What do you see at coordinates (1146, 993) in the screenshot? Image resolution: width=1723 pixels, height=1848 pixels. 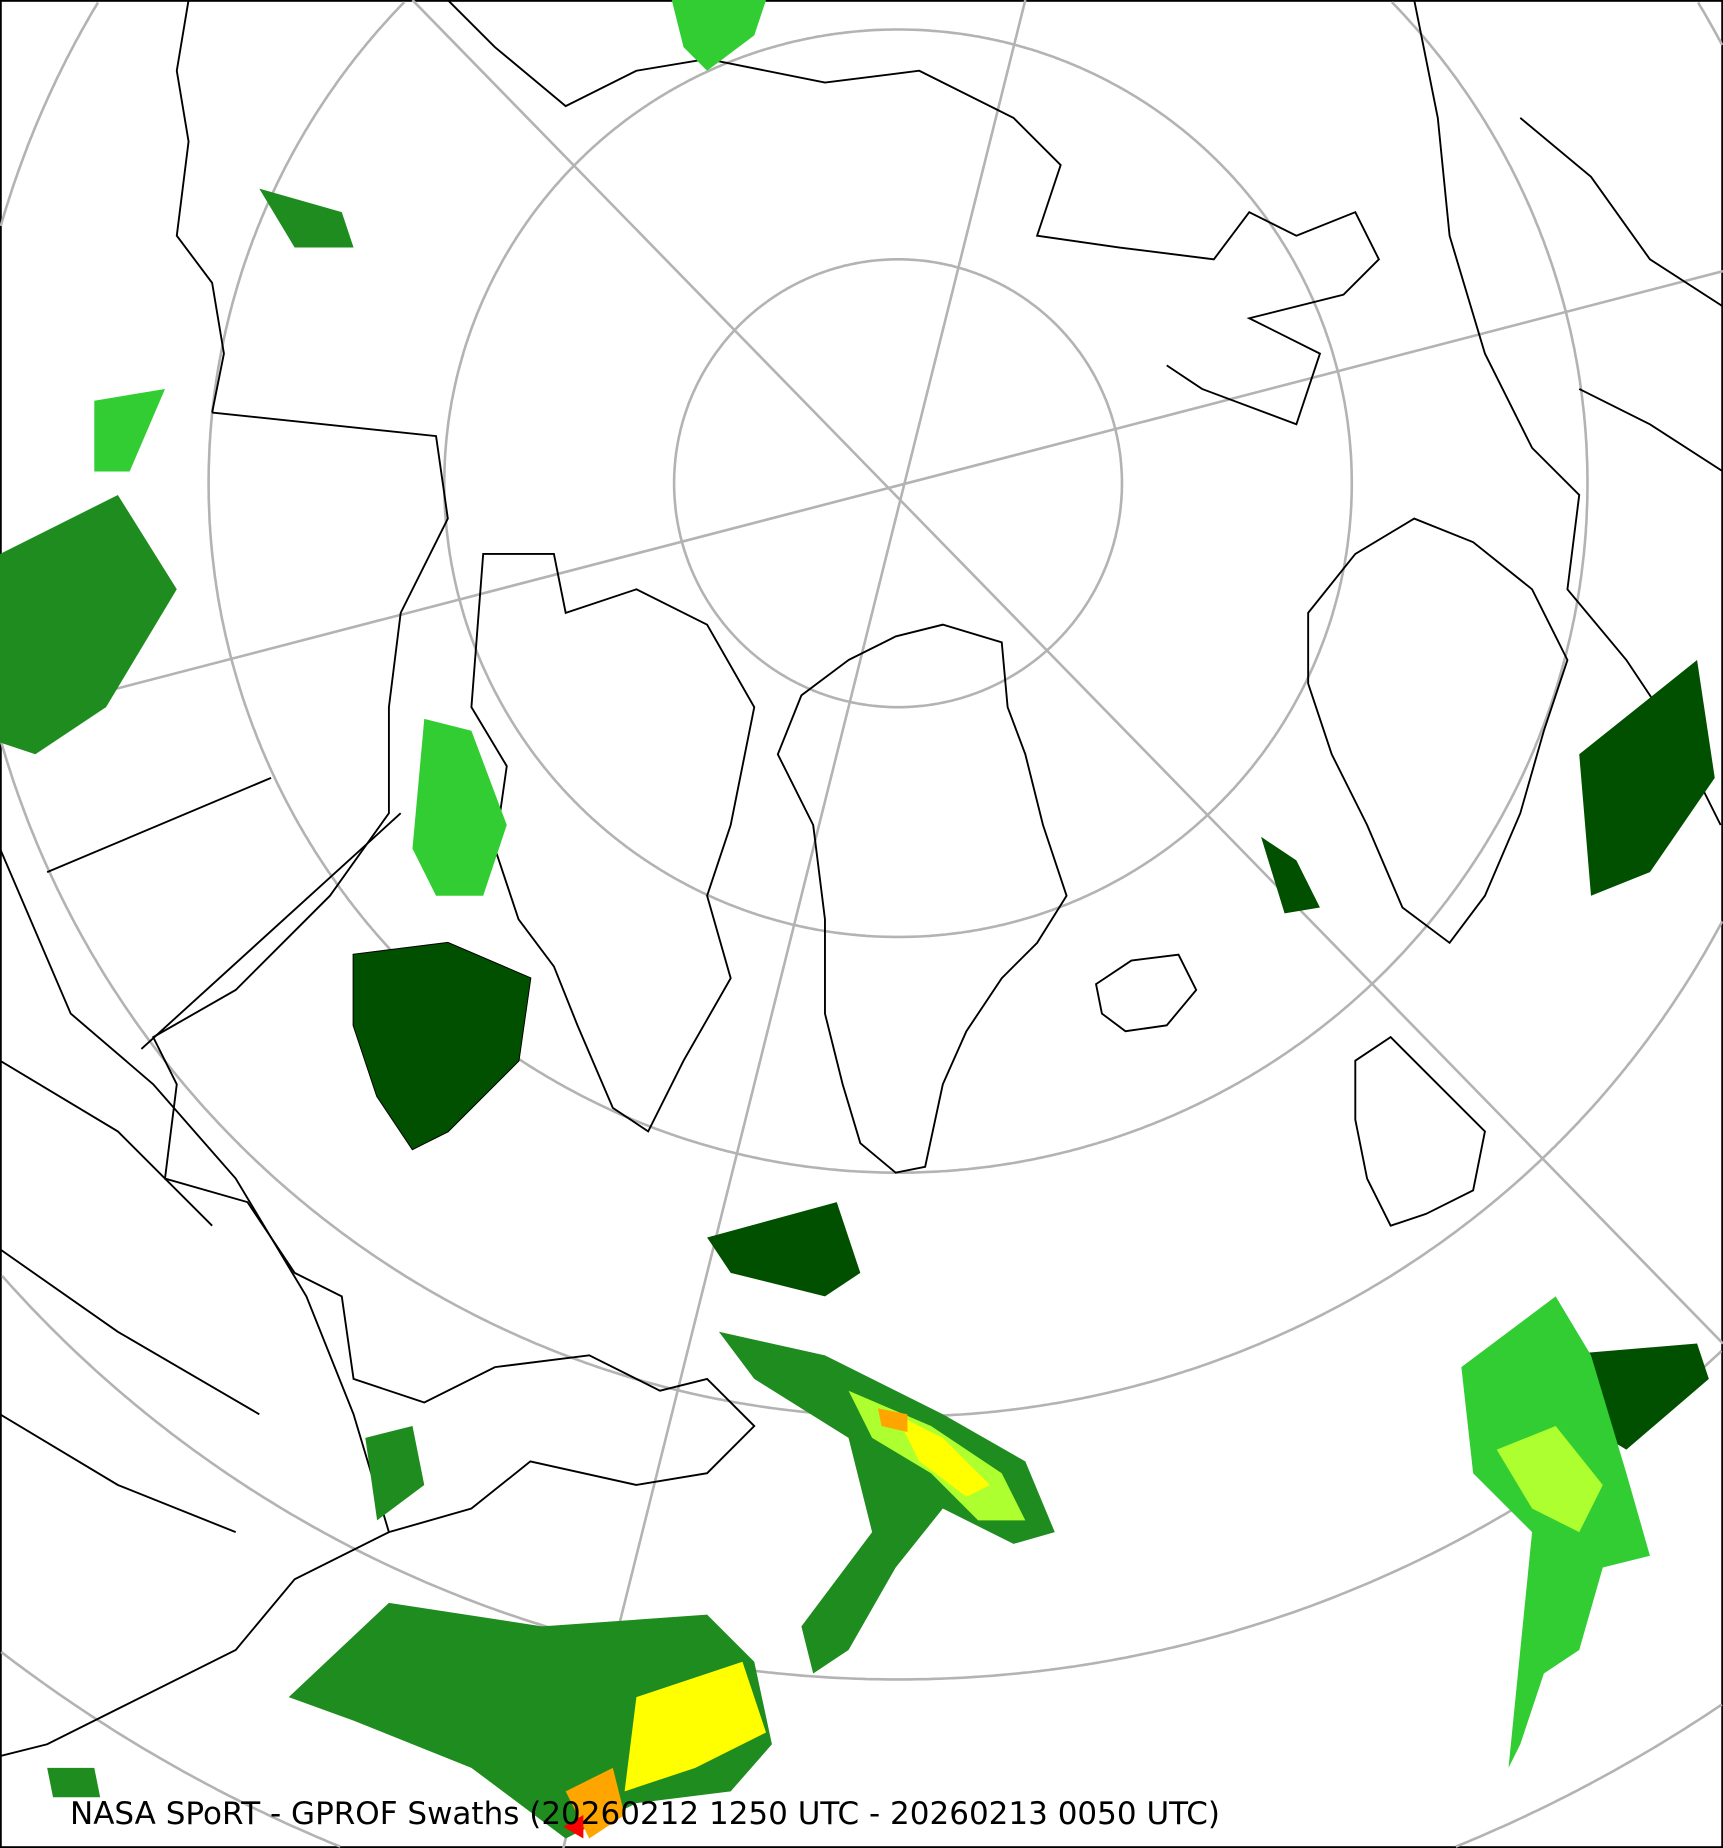 I see `iceland-coast` at bounding box center [1146, 993].